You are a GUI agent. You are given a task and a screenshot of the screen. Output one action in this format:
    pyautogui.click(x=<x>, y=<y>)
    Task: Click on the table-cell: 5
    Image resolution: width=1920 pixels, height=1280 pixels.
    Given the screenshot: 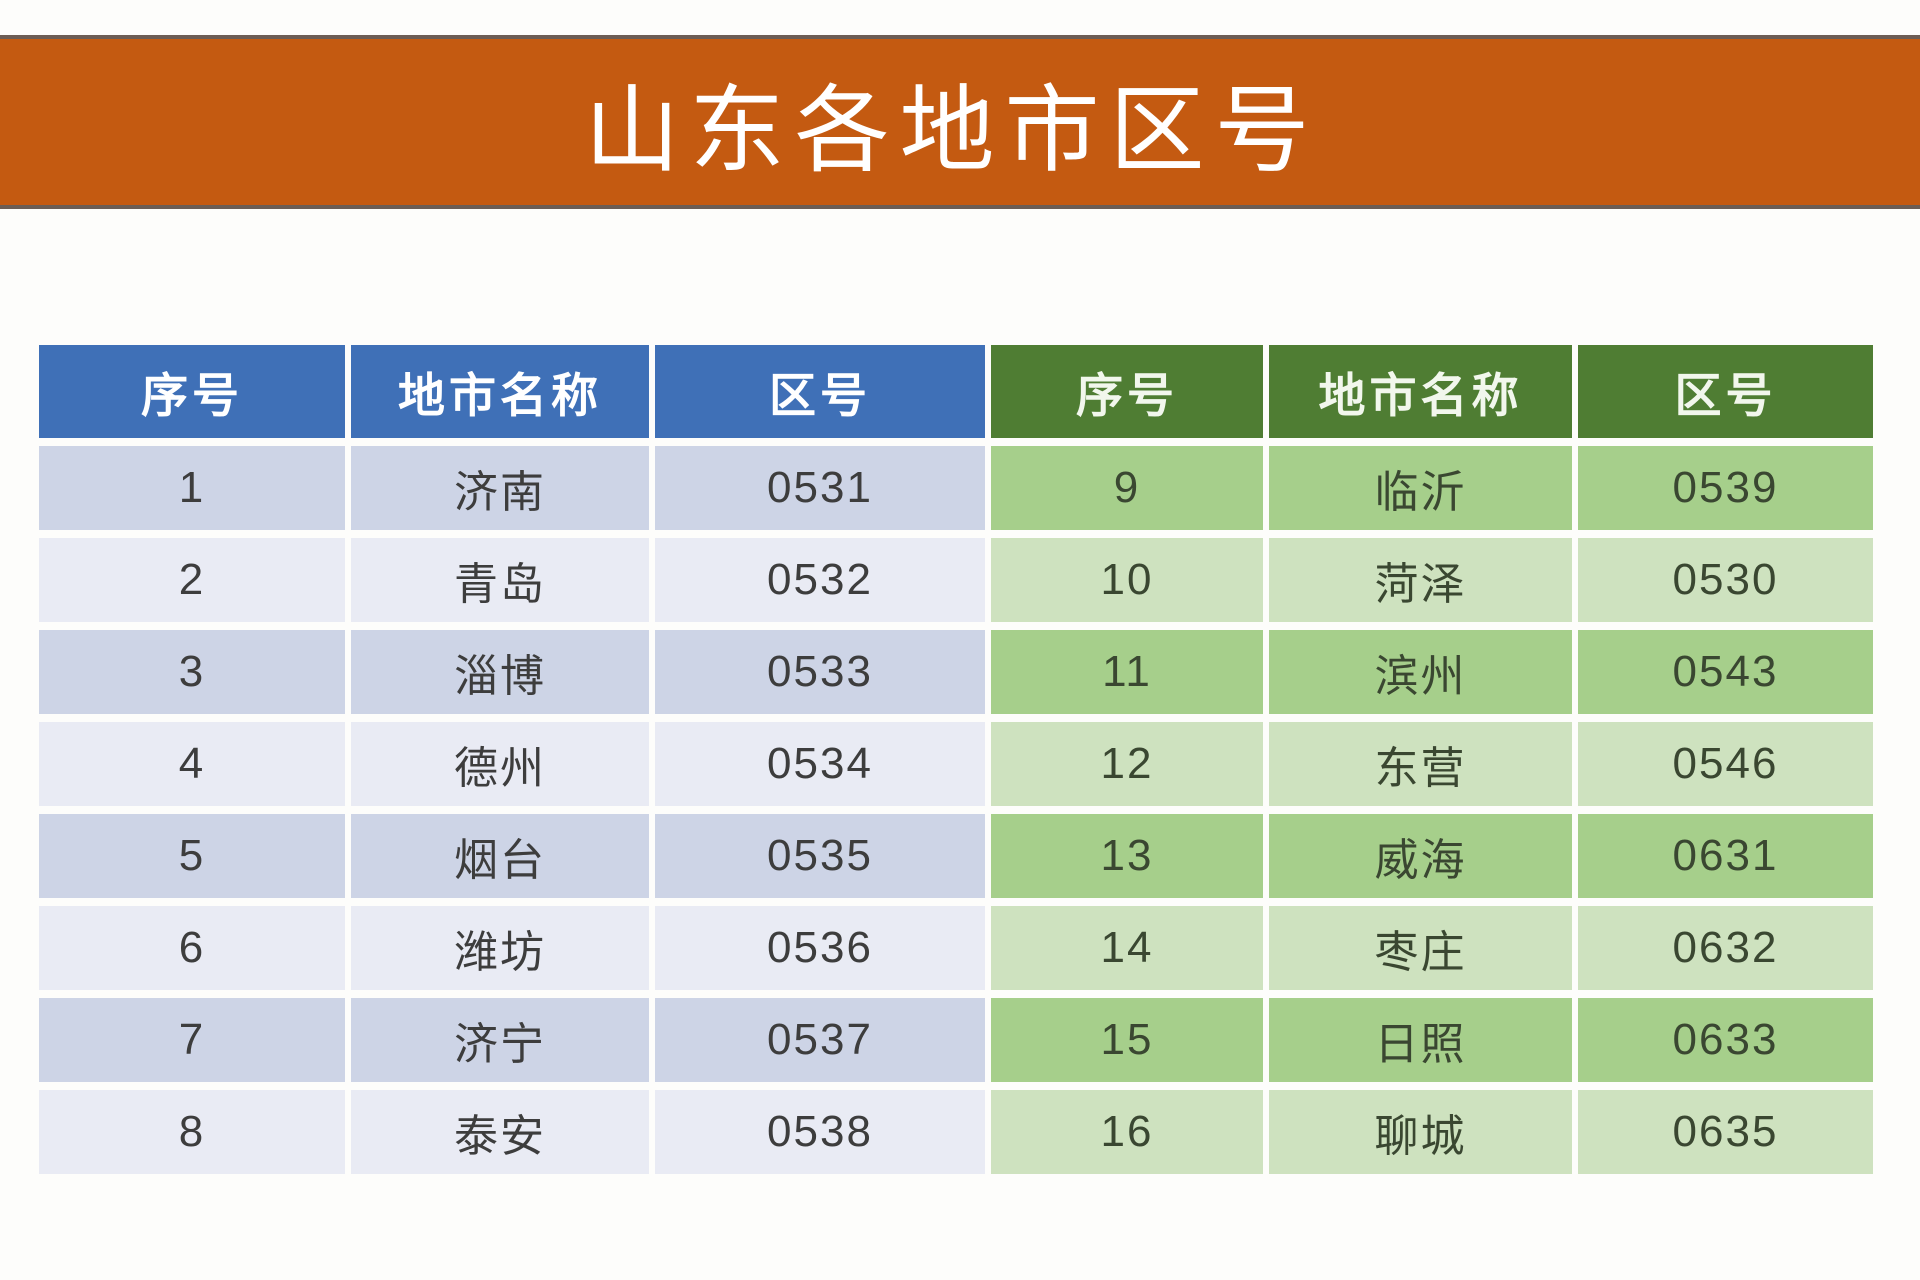 What is the action you would take?
    pyautogui.click(x=192, y=856)
    